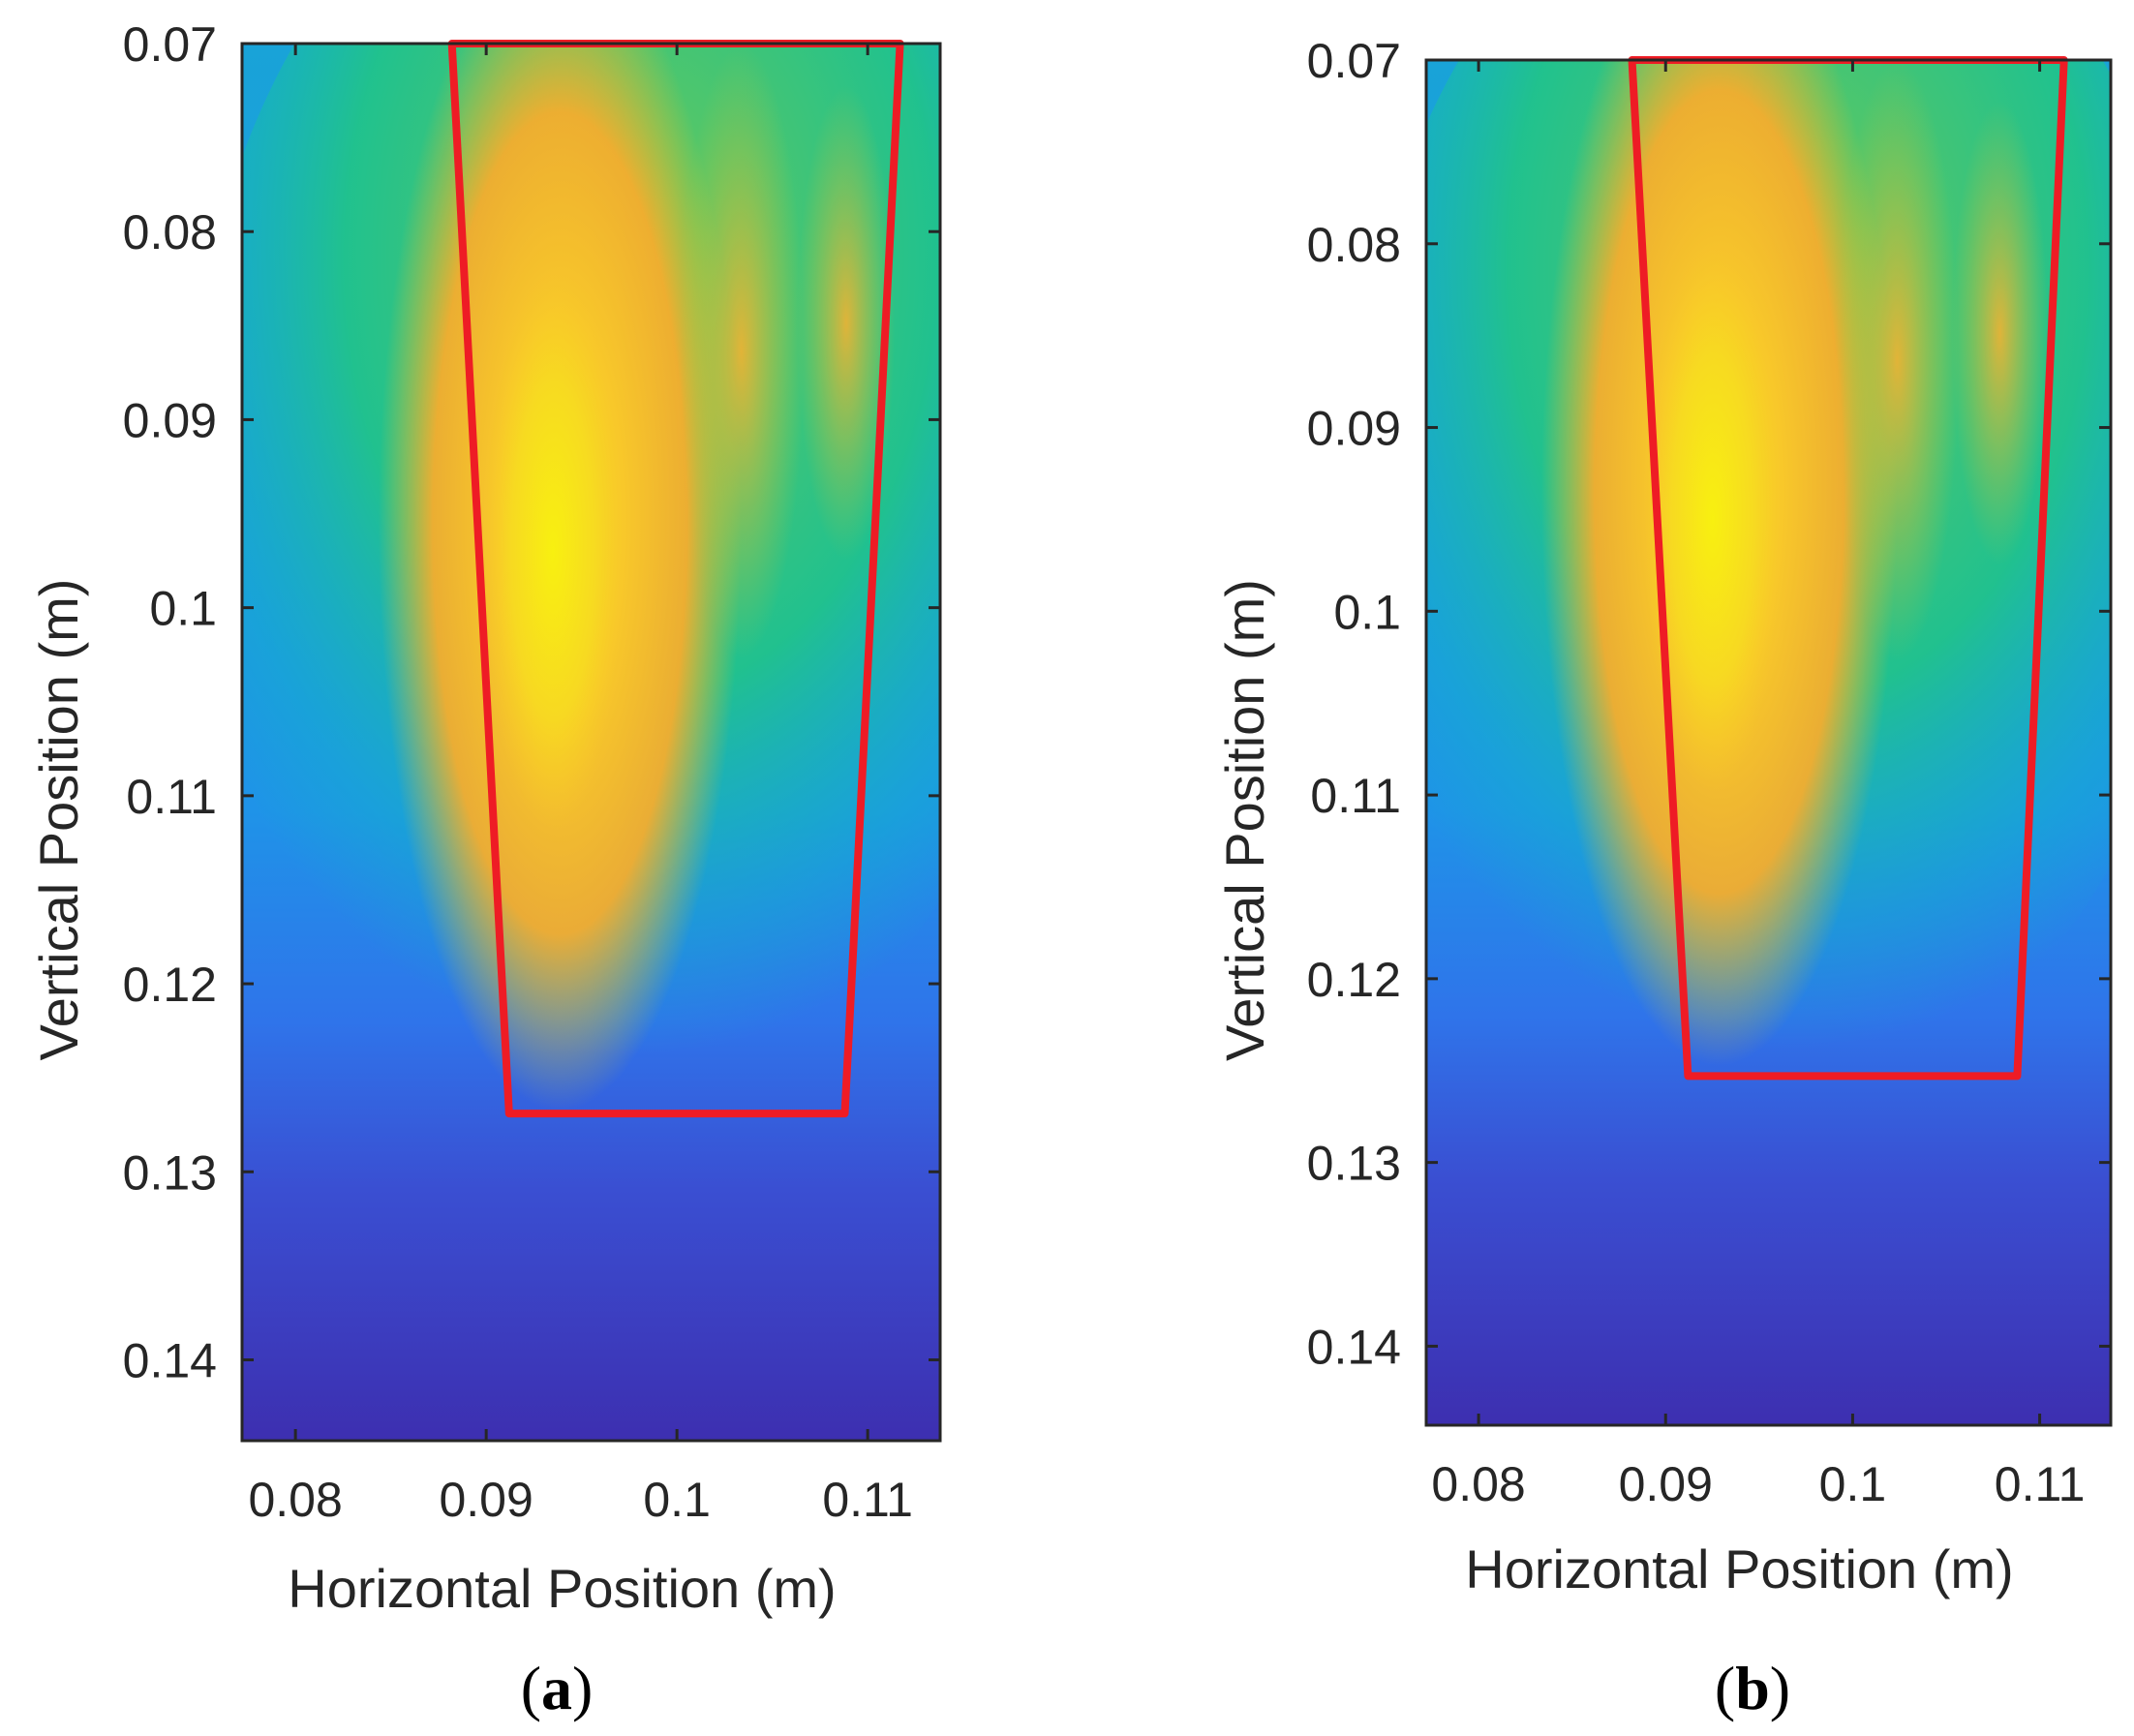  What do you see at coordinates (170, 985) in the screenshot?
I see `panel-a-y-tick-label: 0.12` at bounding box center [170, 985].